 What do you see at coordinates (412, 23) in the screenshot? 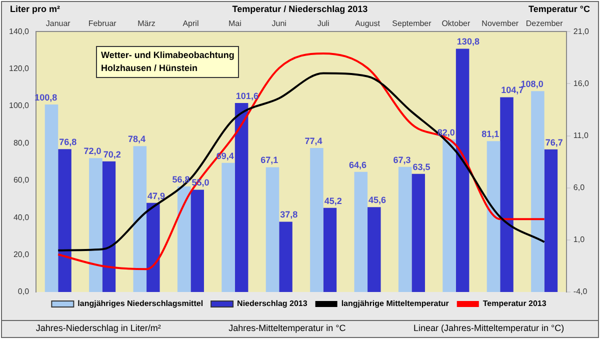
I see `x-tick-label: September` at bounding box center [412, 23].